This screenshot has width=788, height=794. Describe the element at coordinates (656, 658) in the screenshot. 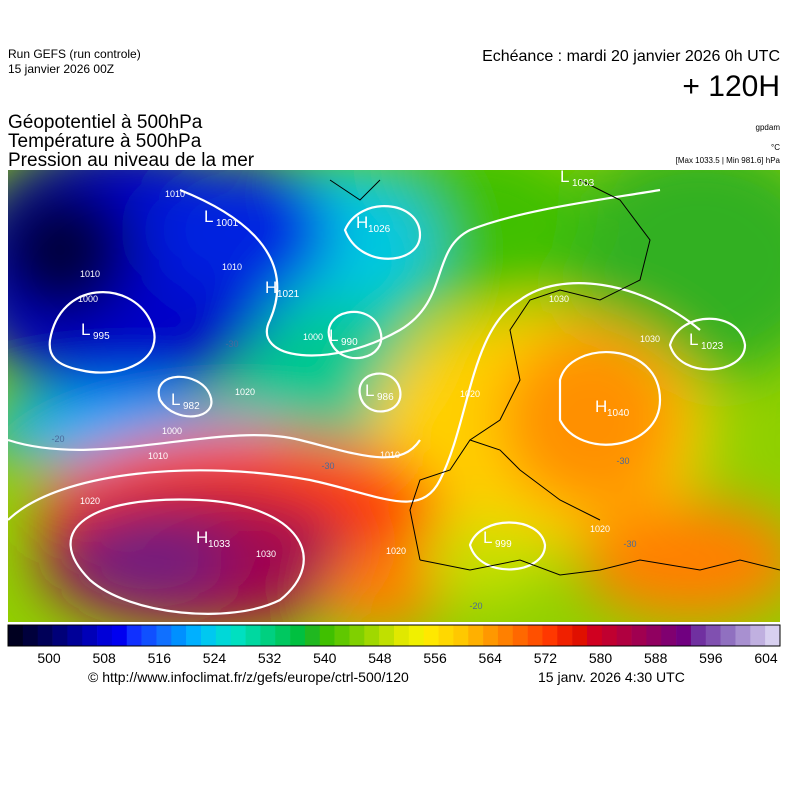

I see `colorbar-label: 588` at that location.